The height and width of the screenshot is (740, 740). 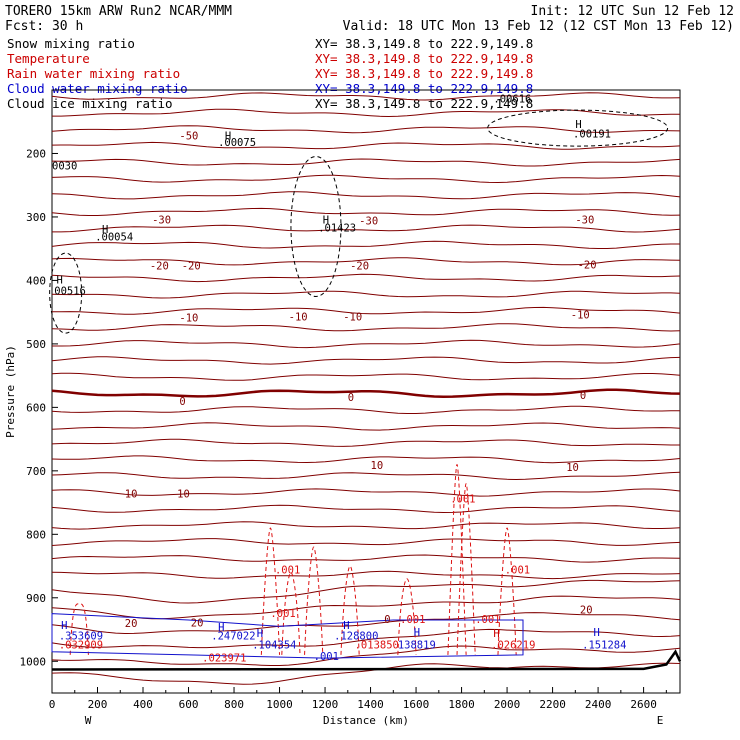 What do you see at coordinates (143, 704) in the screenshot?
I see `x-tick-label: 400` at bounding box center [143, 704].